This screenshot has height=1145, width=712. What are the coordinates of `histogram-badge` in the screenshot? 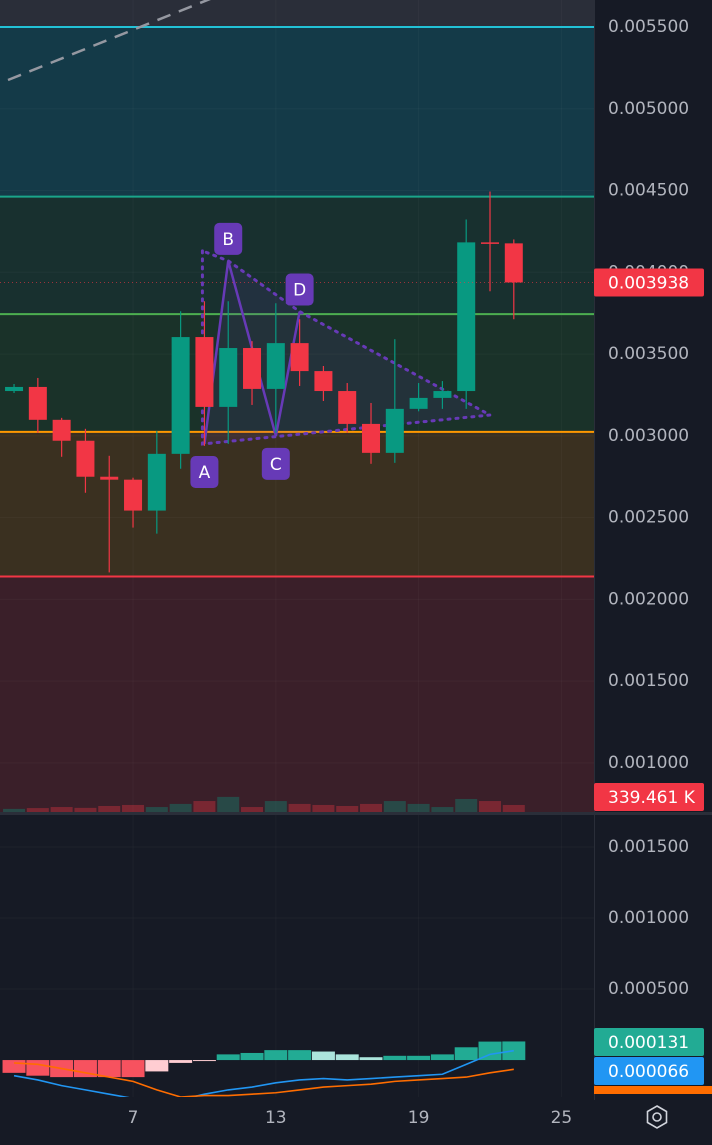 It's located at (649, 1042).